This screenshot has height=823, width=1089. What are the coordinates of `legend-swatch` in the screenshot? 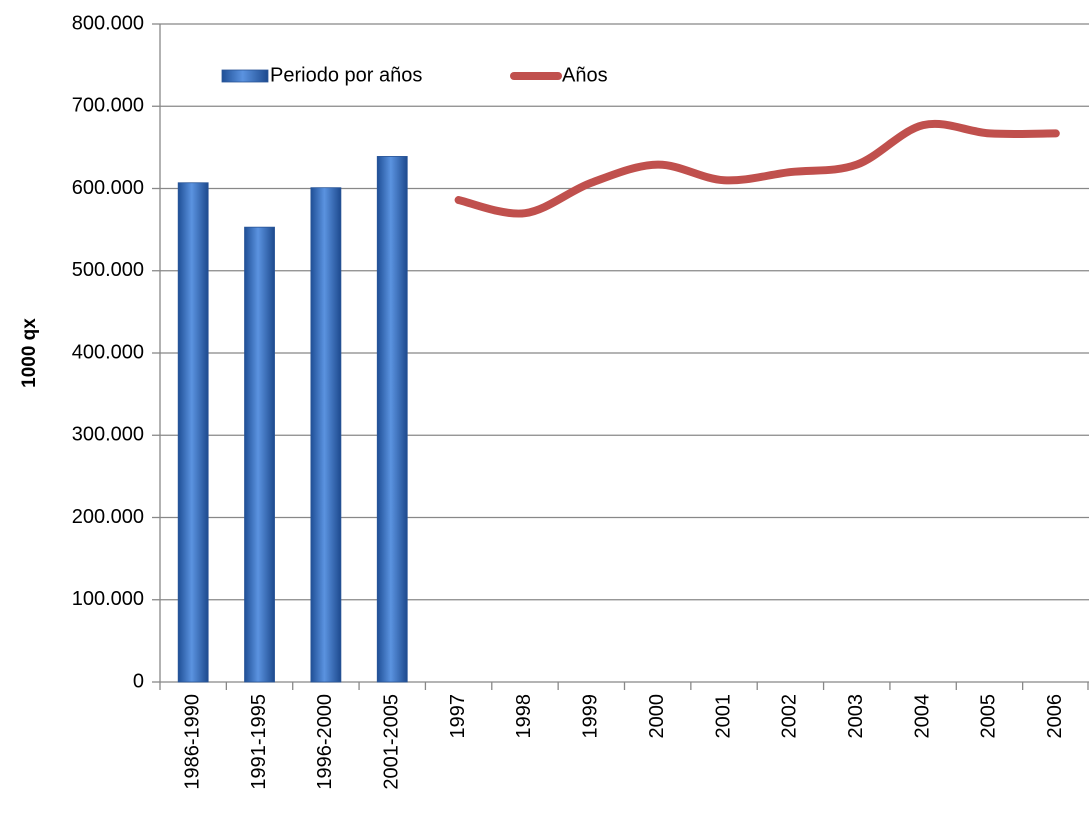 It's located at (245, 76).